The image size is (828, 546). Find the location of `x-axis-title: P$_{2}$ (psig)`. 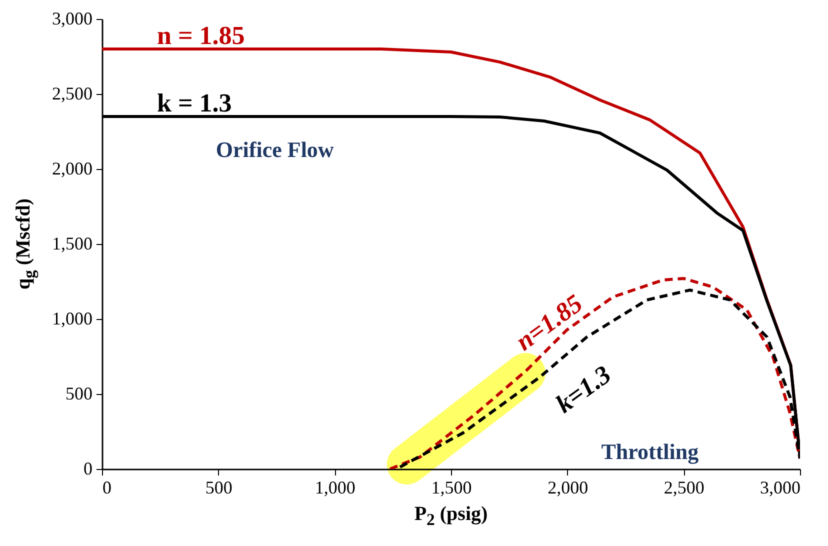

x-axis-title: P$_{2}$ (psig) is located at coordinates (451, 516).